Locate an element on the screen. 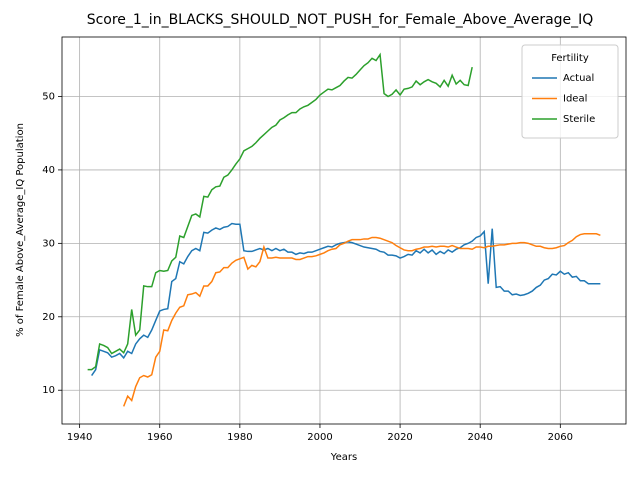 This screenshot has height=480, width=640. y-tick-label: 30 is located at coordinates (48, 243).